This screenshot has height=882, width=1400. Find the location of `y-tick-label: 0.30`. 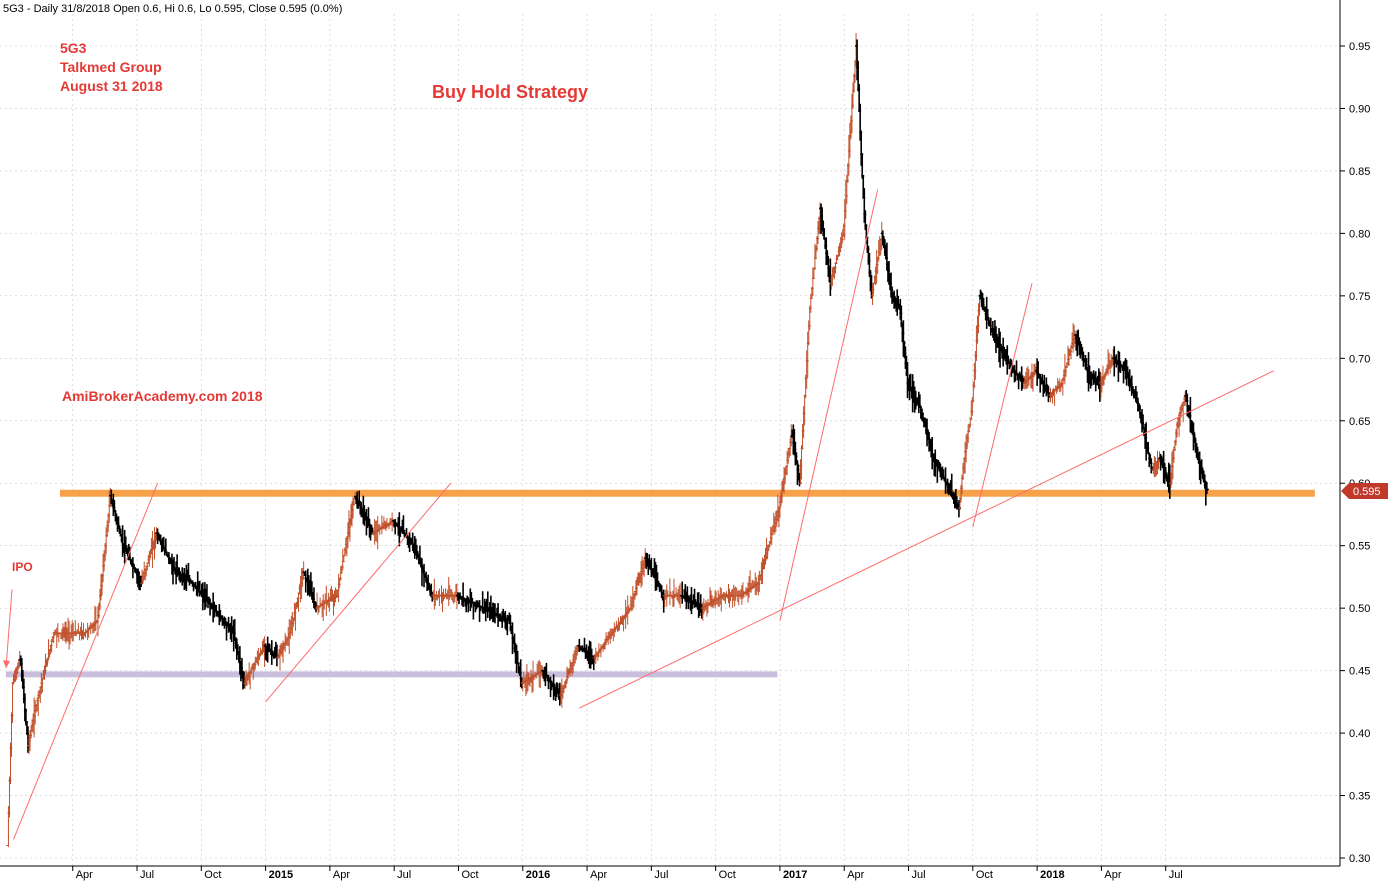

y-tick-label: 0.30 is located at coordinates (1359, 859).